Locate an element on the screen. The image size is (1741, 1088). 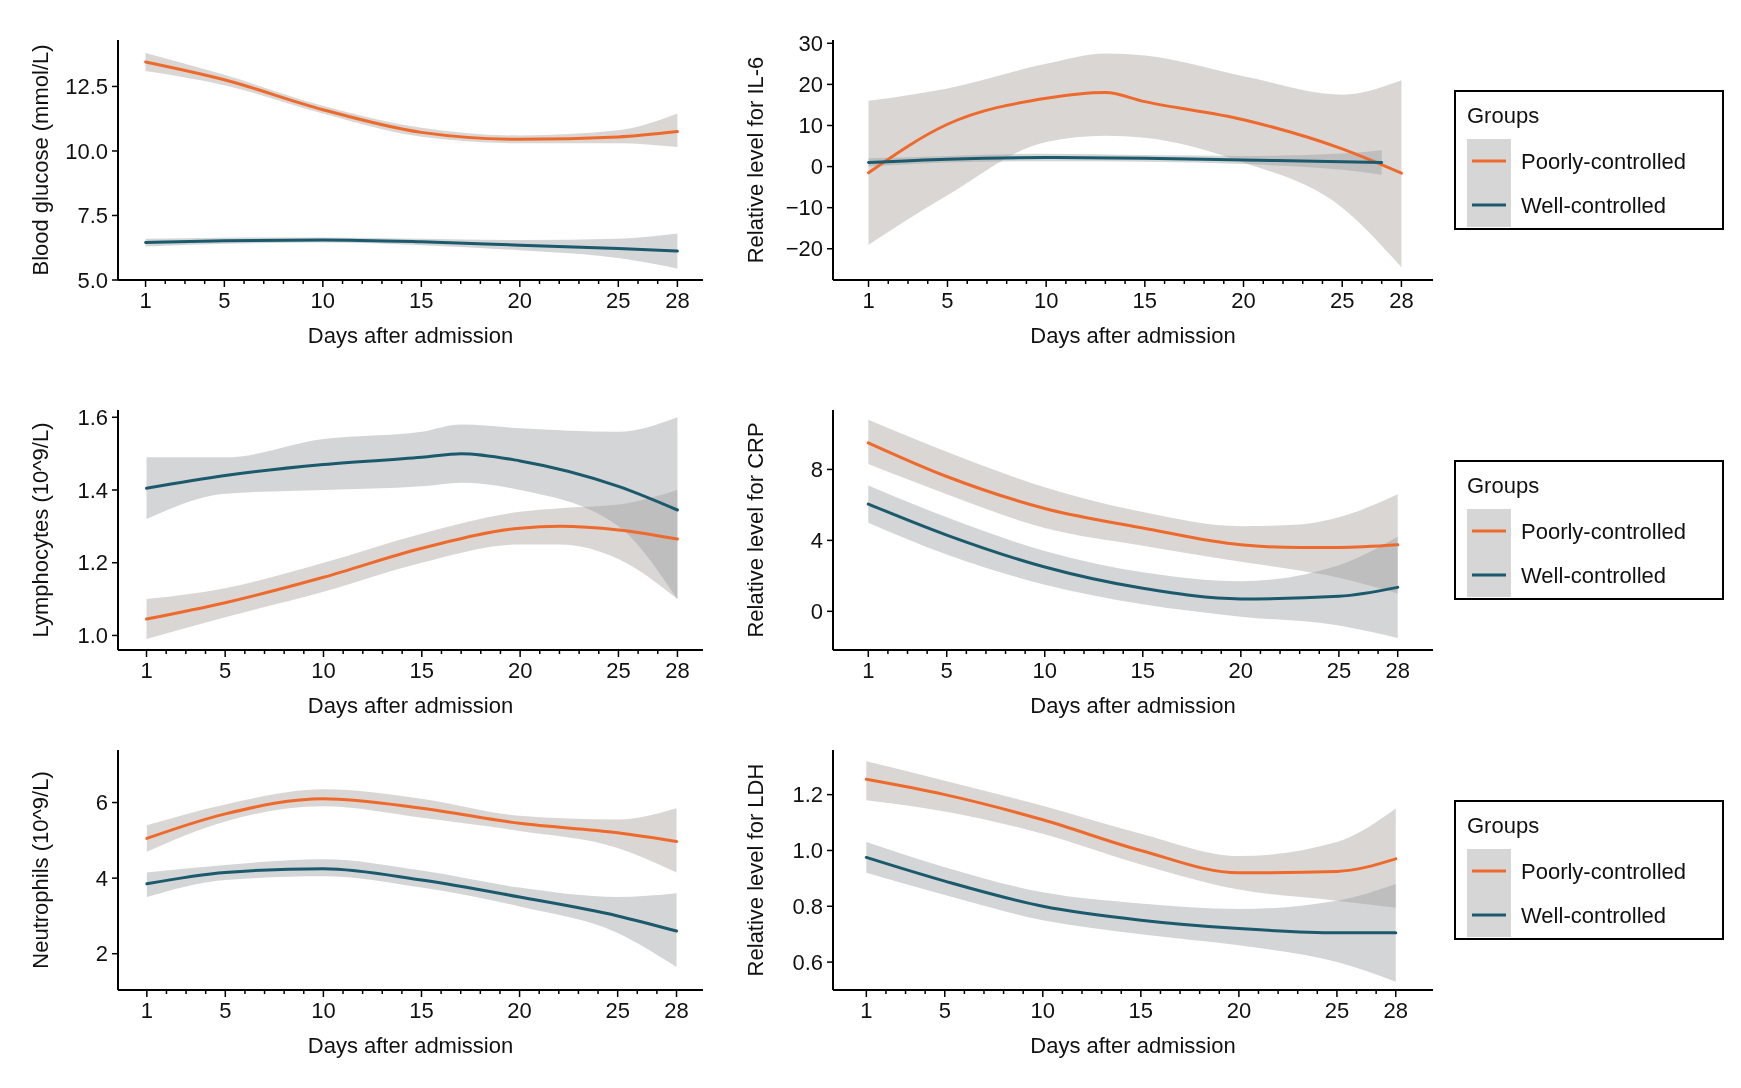
y-axis-title: Neutrophils (10^9/L) is located at coordinates (40, 870).